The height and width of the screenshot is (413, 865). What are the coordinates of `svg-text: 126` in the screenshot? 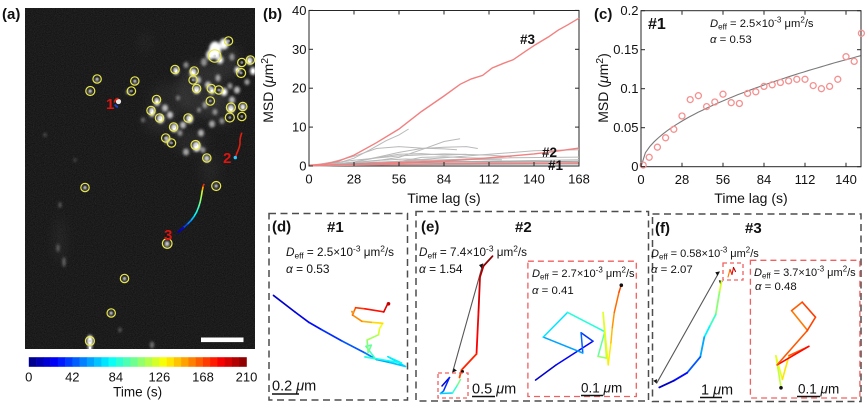 It's located at (160, 377).